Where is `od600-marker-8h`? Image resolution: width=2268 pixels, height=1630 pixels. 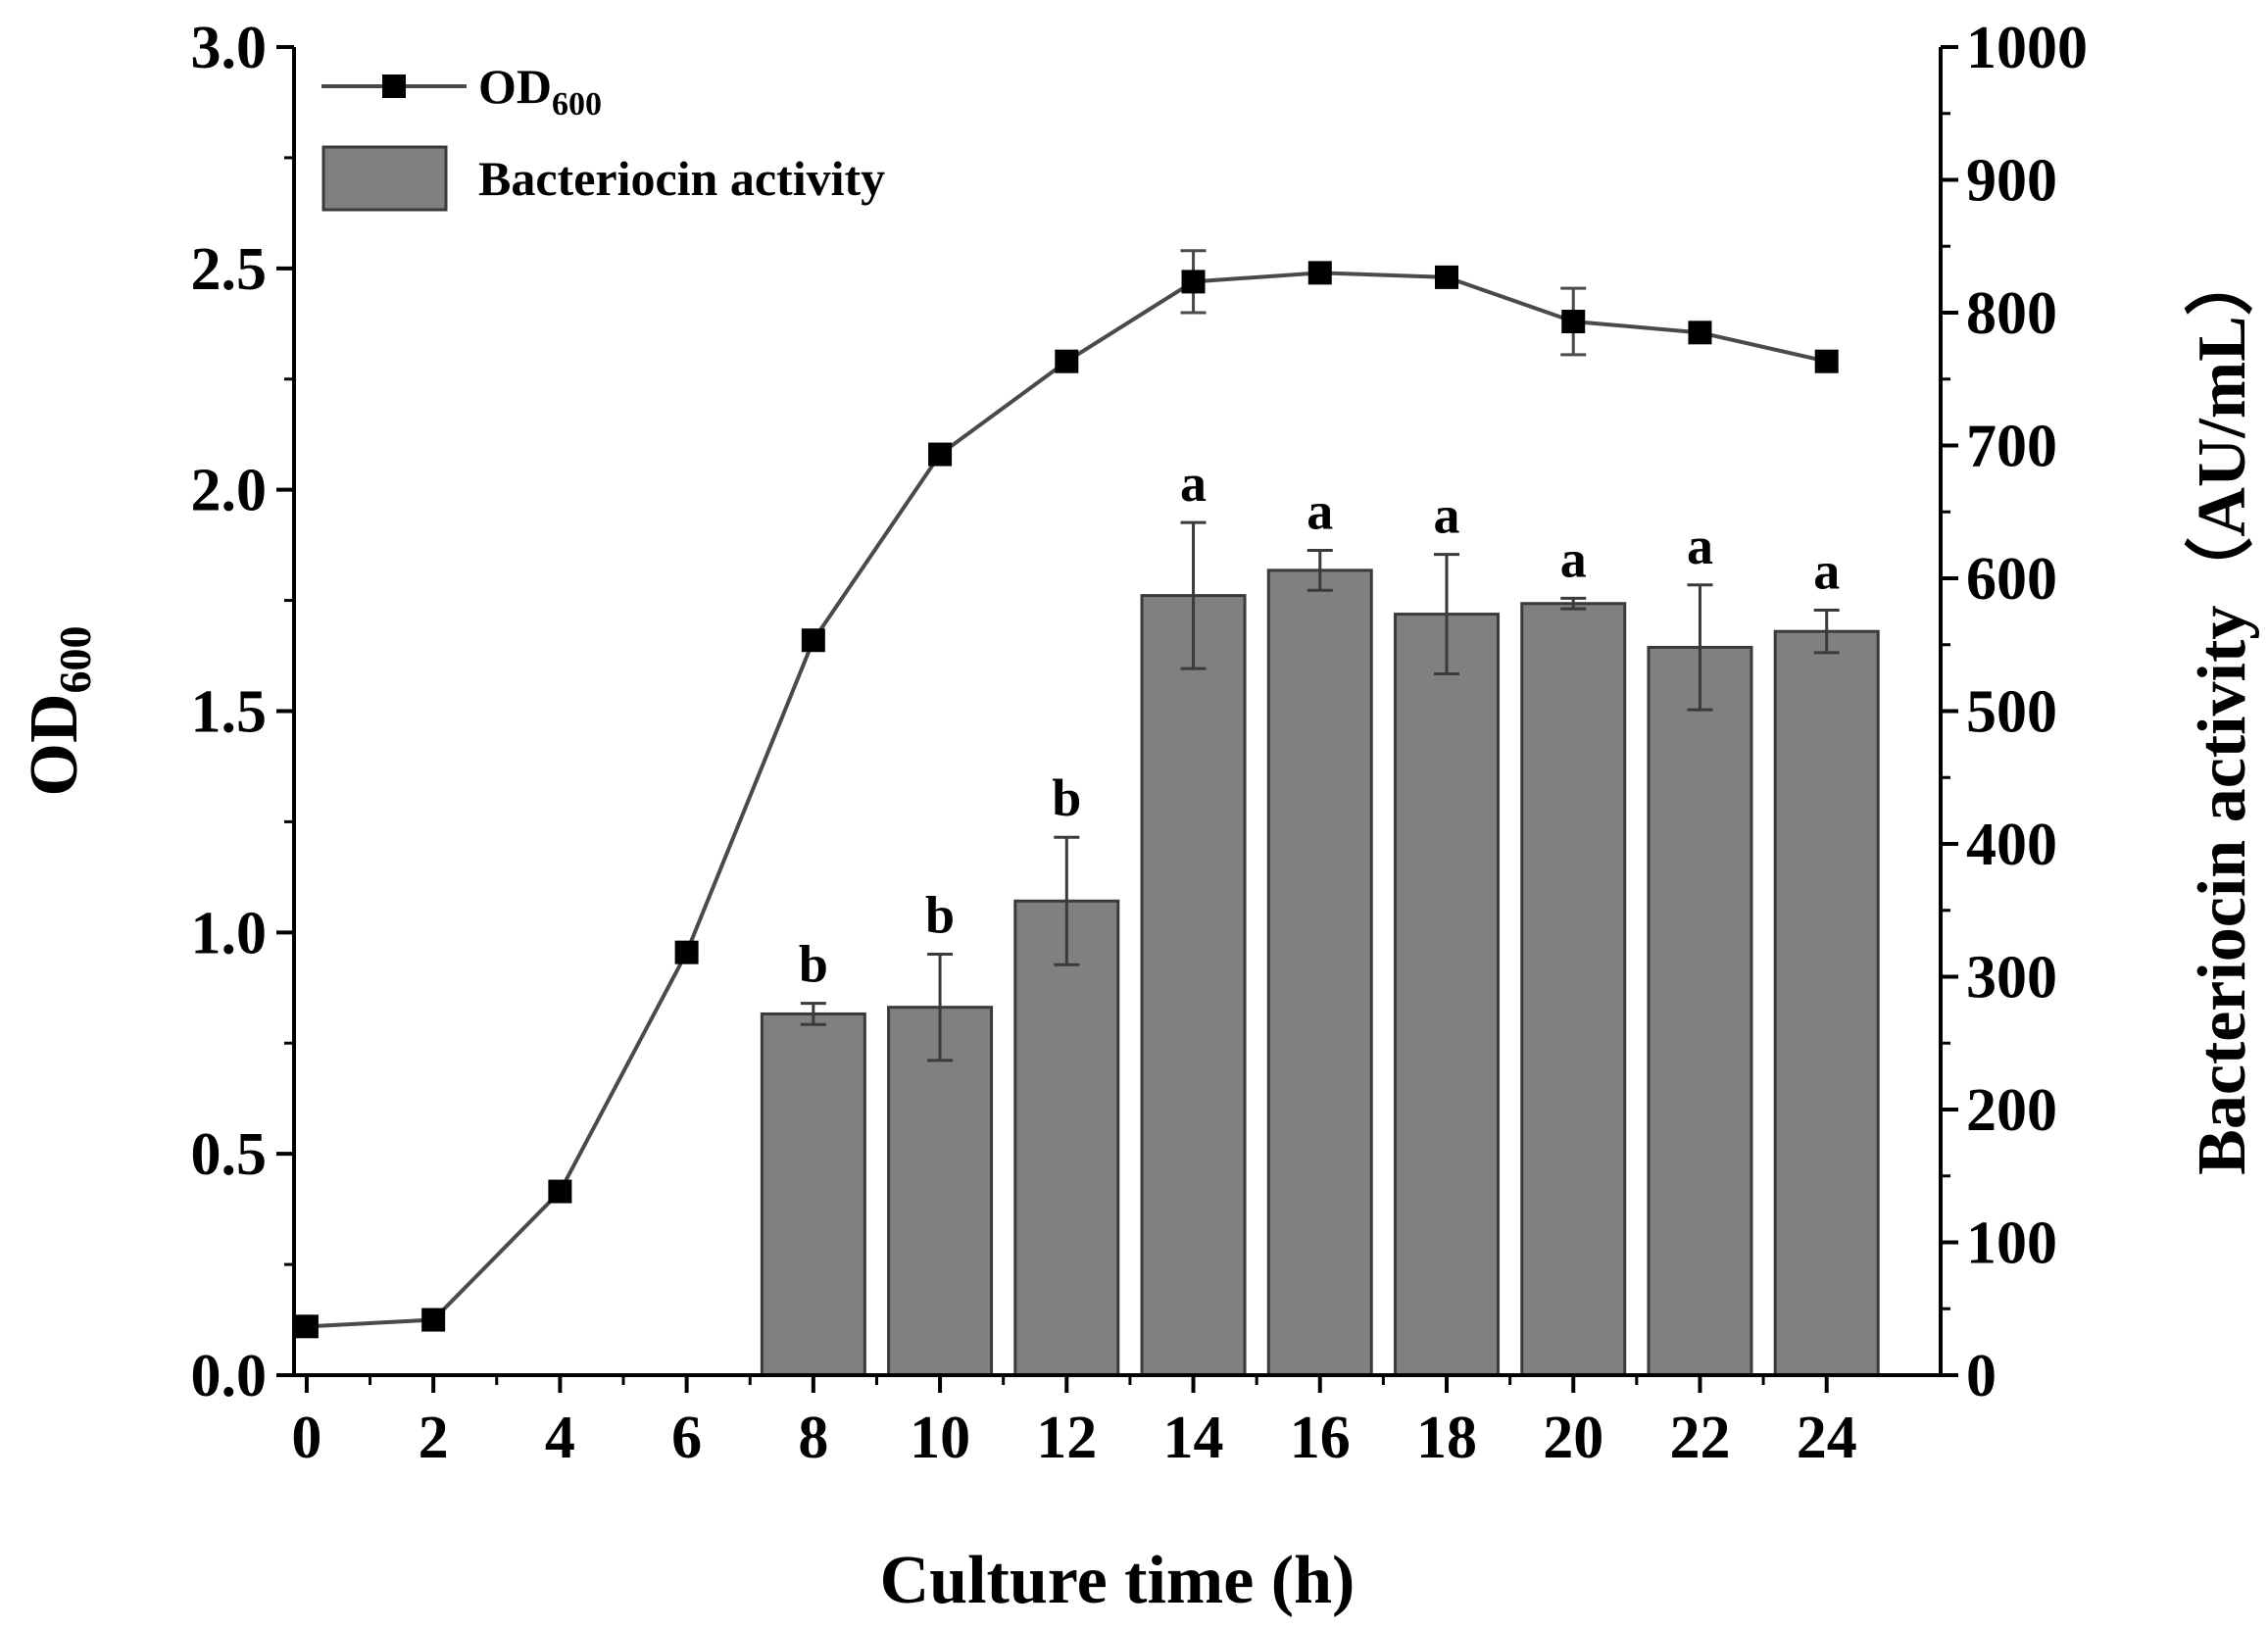 od600-marker-8h is located at coordinates (813, 640).